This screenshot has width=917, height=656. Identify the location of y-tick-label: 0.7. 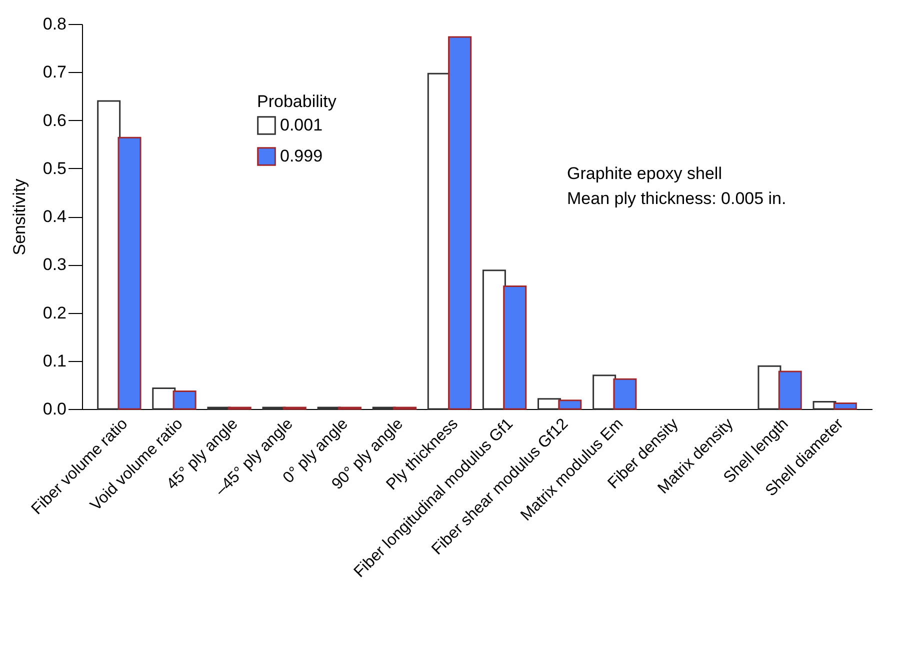
(54, 72).